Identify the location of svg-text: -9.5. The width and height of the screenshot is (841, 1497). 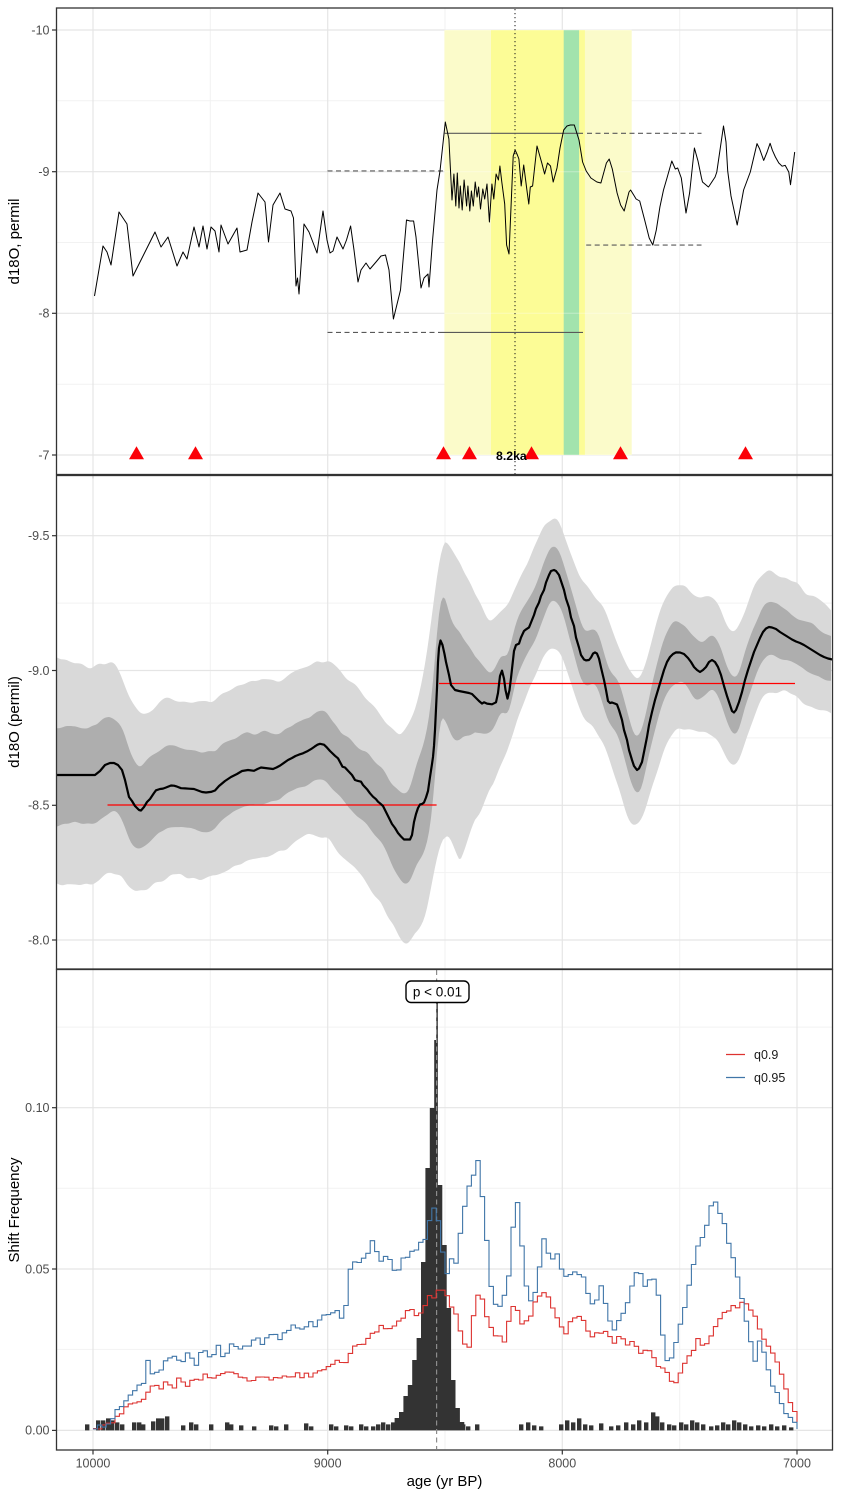
(39, 536).